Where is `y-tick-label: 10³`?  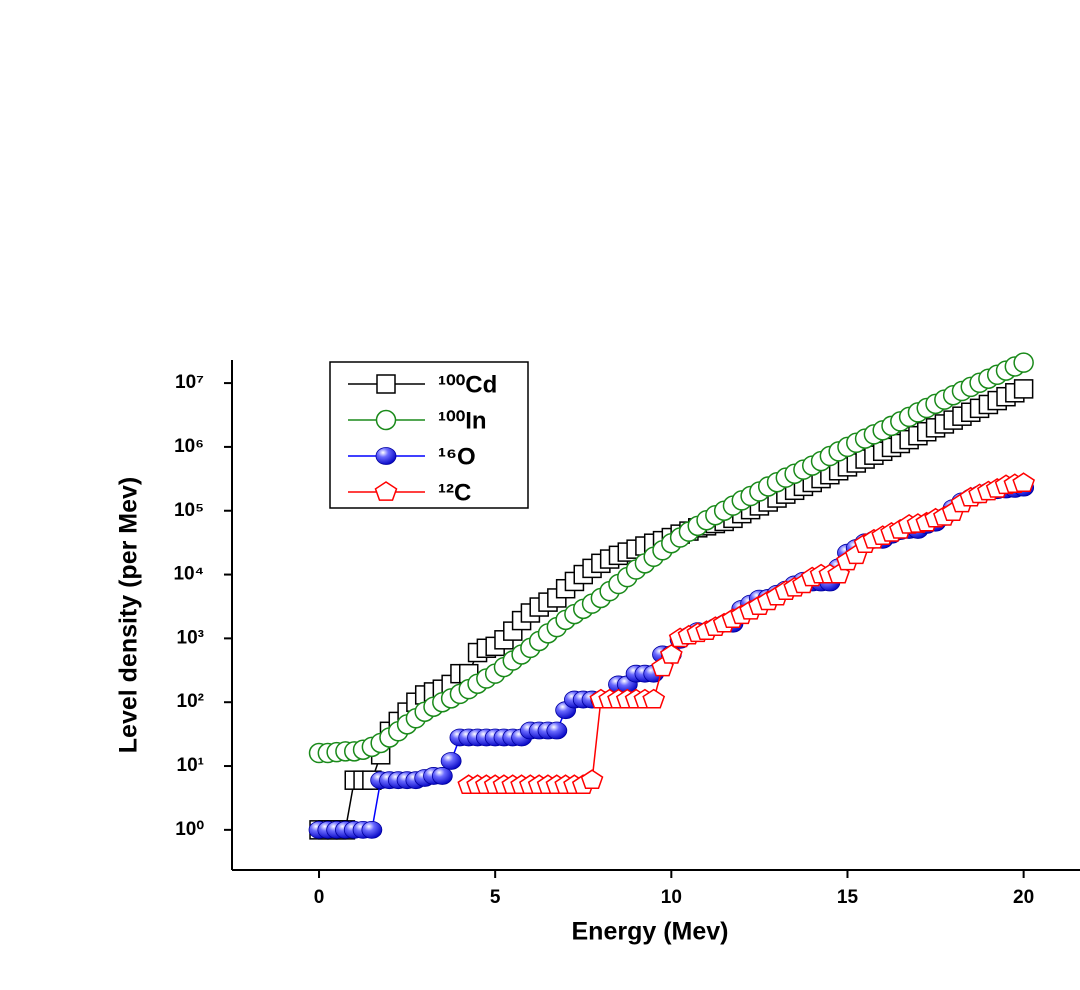 y-tick-label: 10³ is located at coordinates (190, 637).